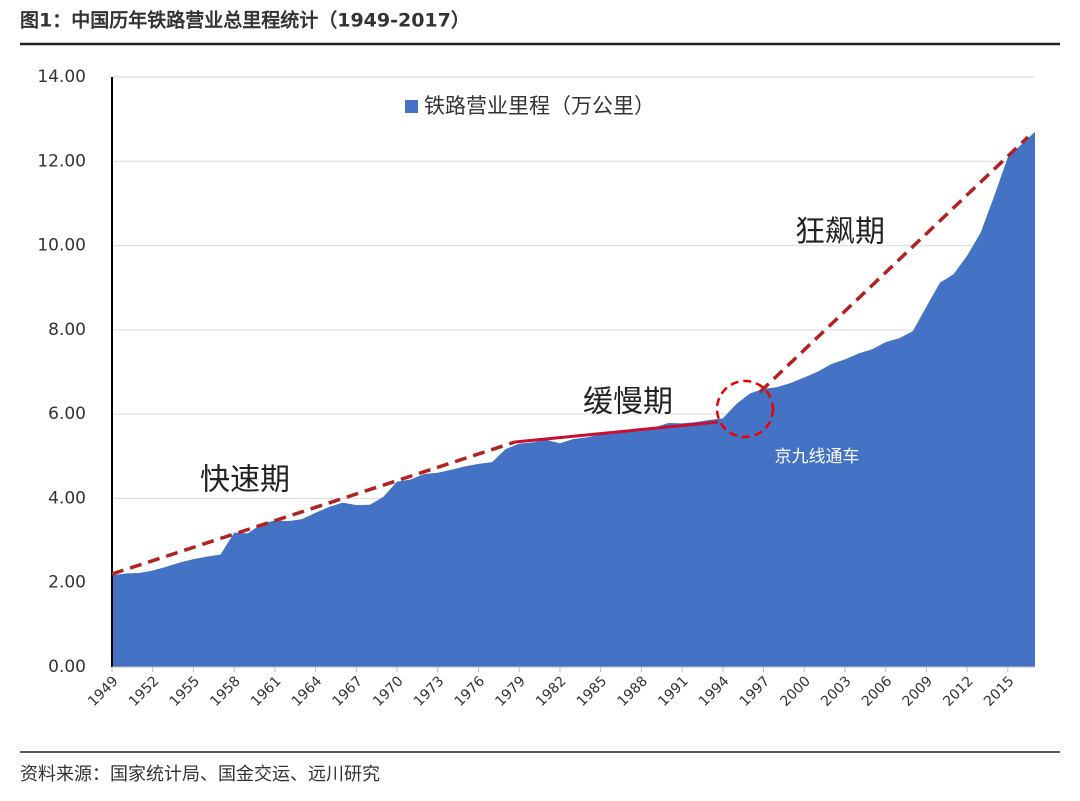 The width and height of the screenshot is (1080, 801). What do you see at coordinates (877, 691) in the screenshot?
I see `x-tick-label: 2006` at bounding box center [877, 691].